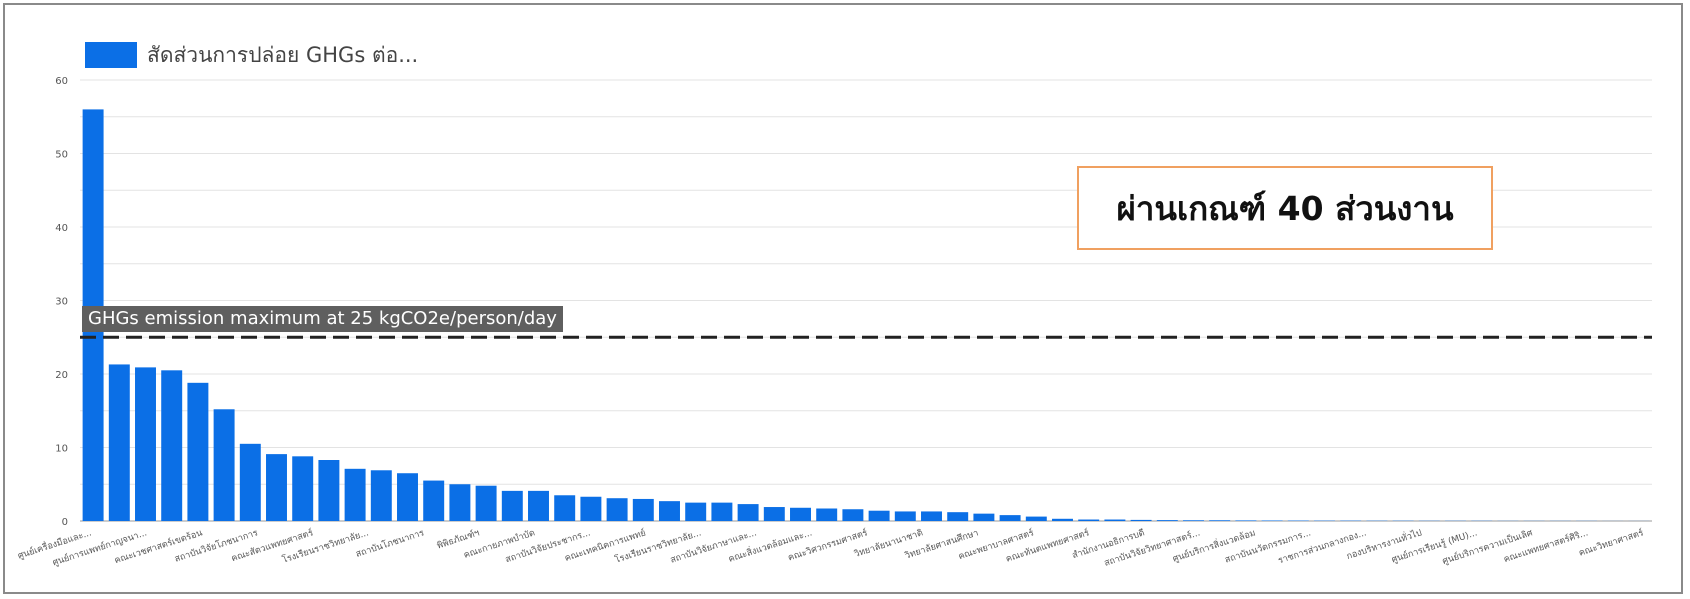  I want to click on y-tick-label: 50, so click(61, 155).